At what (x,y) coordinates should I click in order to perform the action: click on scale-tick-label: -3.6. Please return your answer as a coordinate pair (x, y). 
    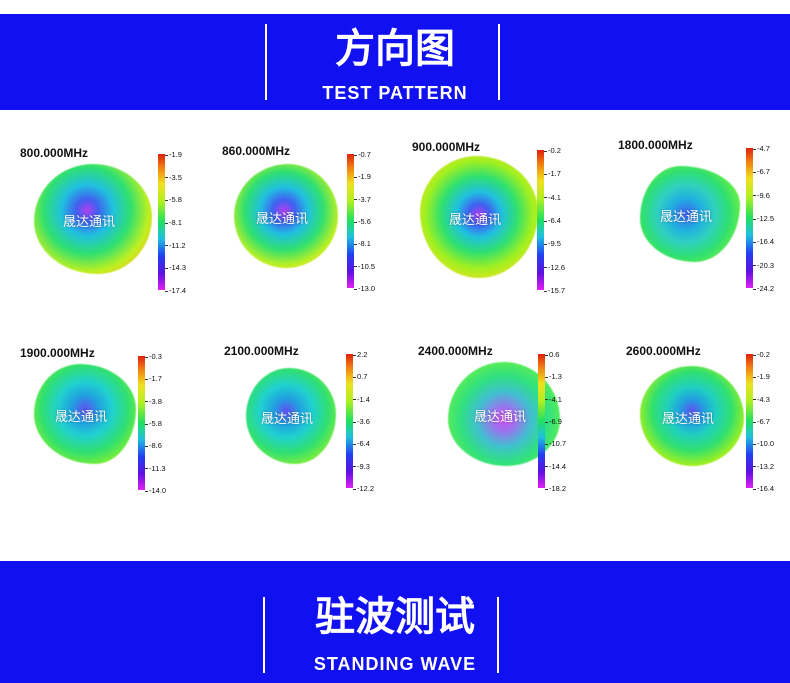
    Looking at the image, I should click on (361, 421).